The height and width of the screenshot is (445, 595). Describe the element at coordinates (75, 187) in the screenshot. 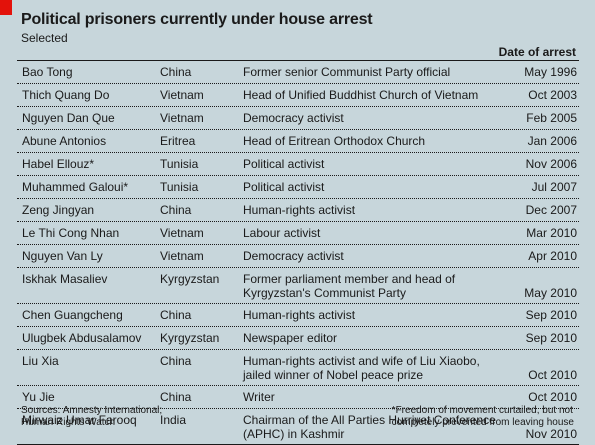

I see `prisoner-name: Muhammed Galoui*` at that location.